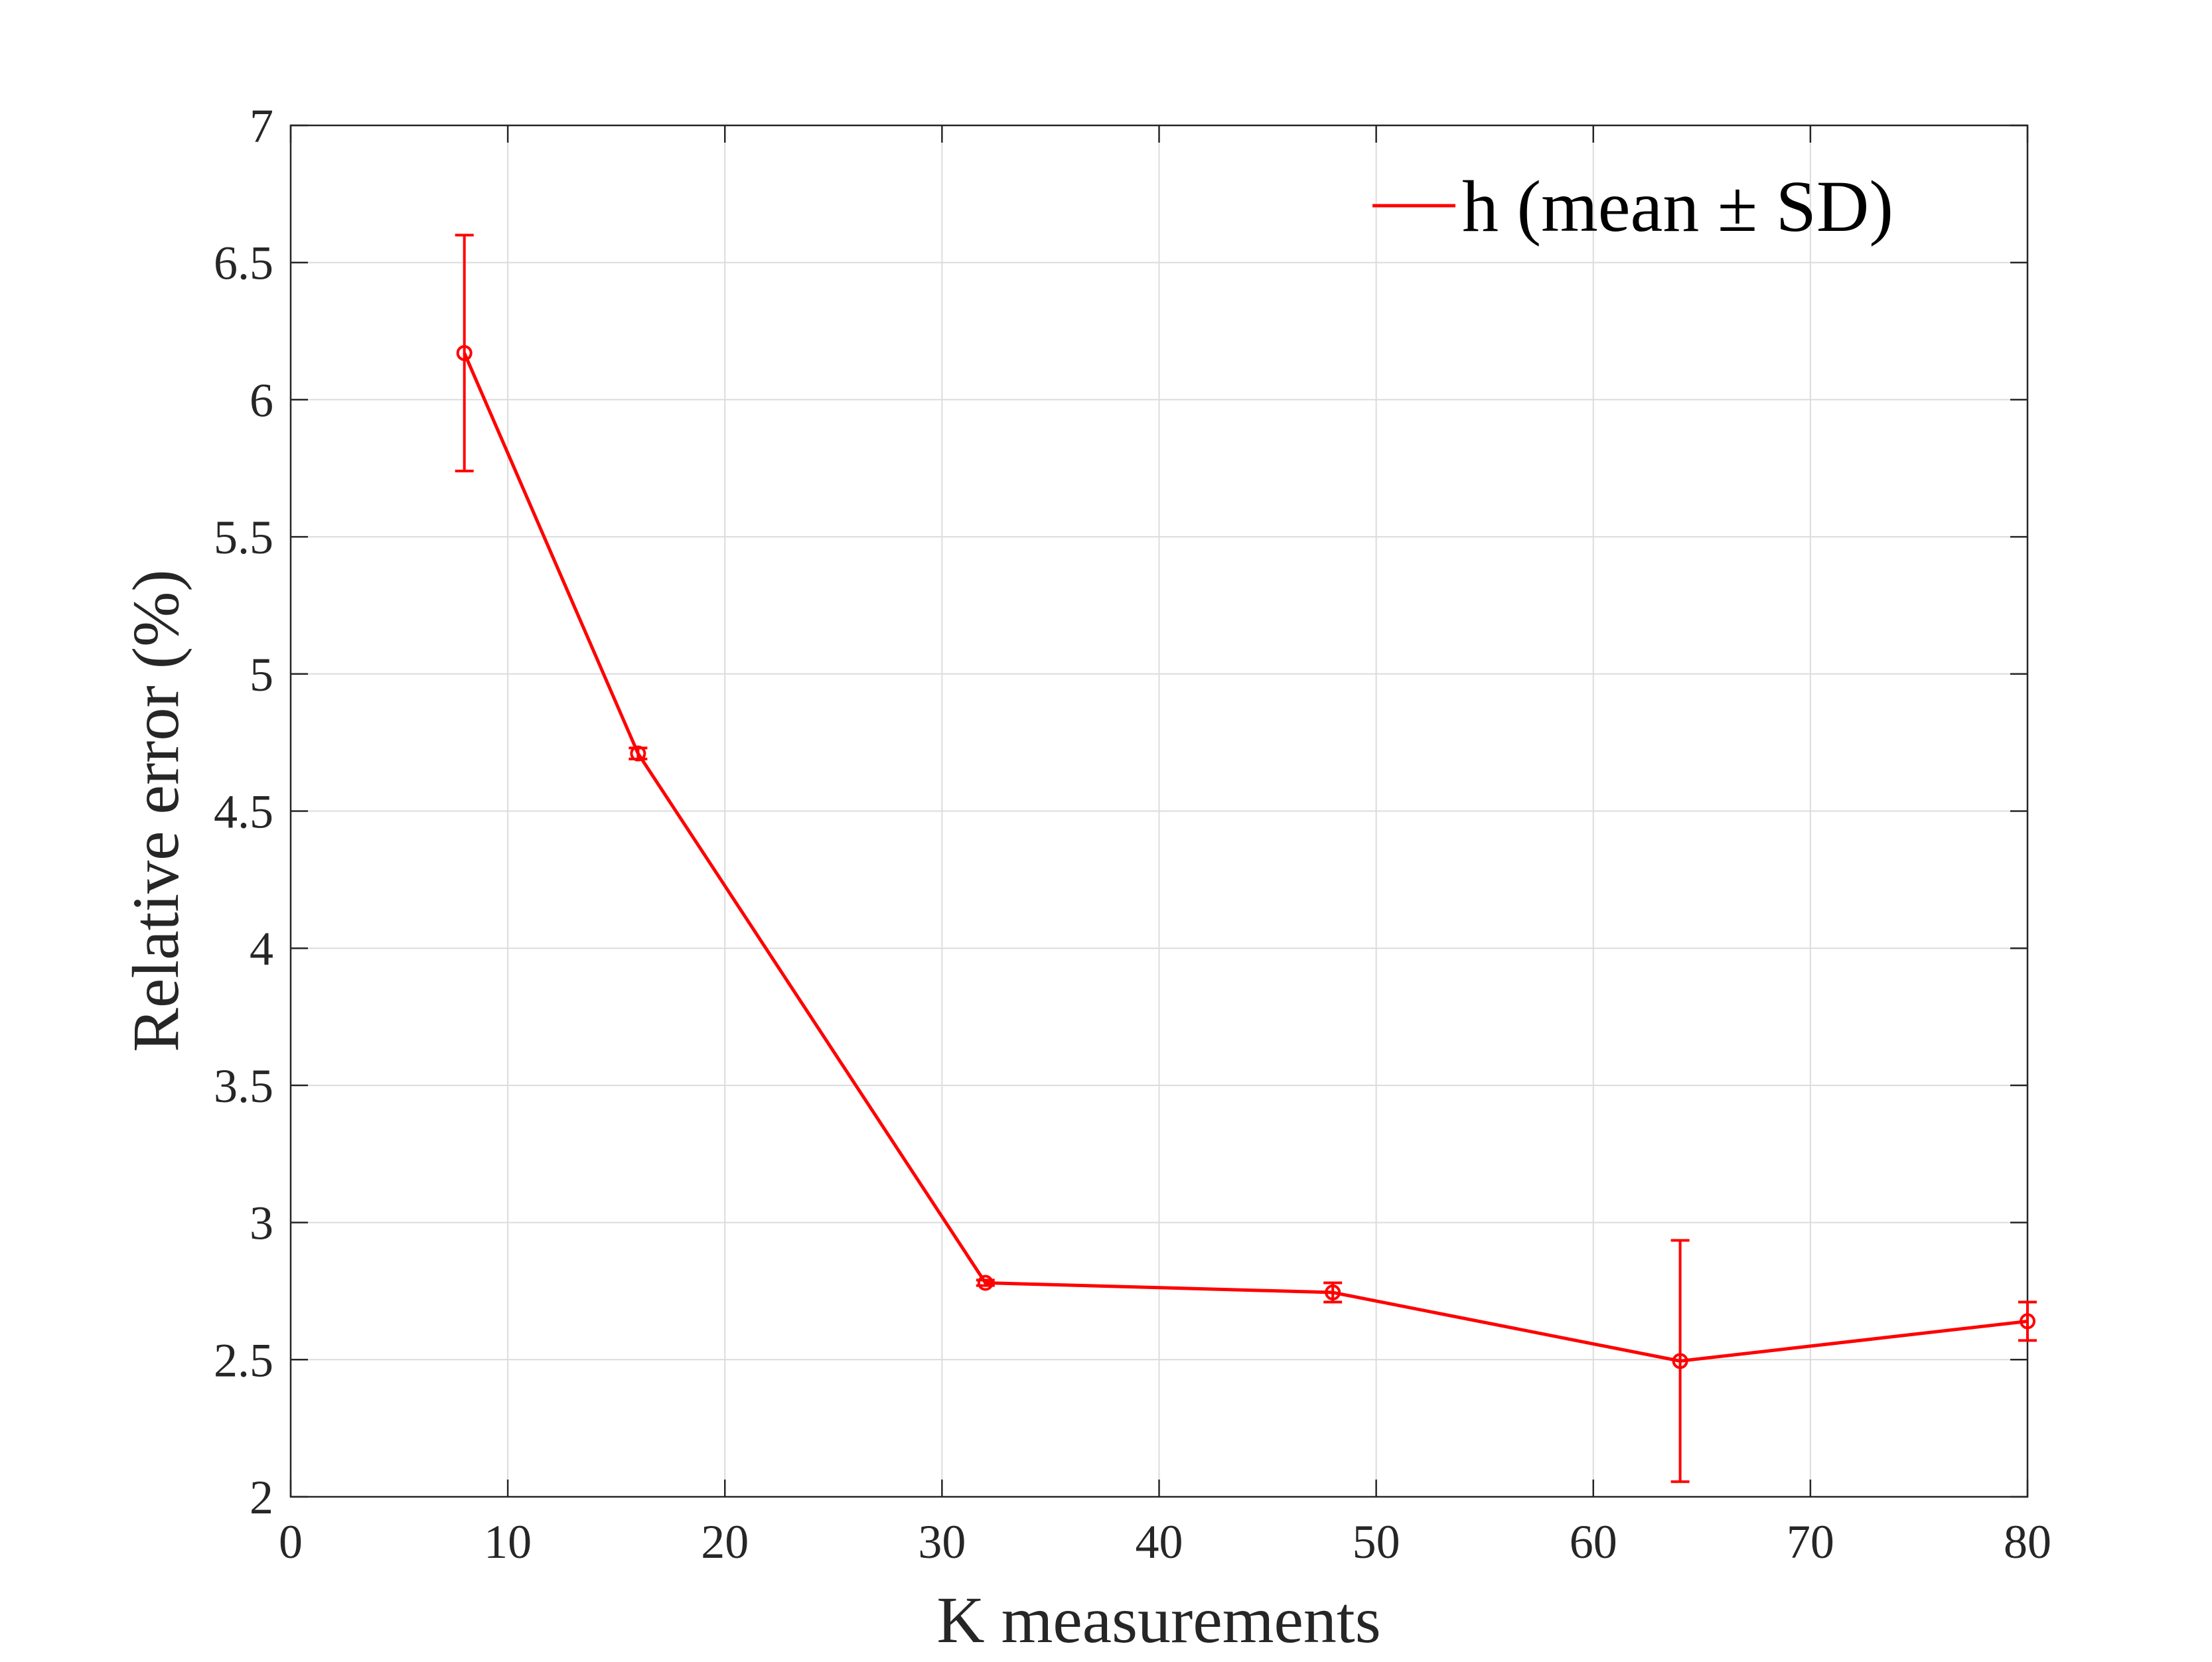 This screenshot has height=1662, width=2212. What do you see at coordinates (291, 1541) in the screenshot?
I see `x-tick-label: 0` at bounding box center [291, 1541].